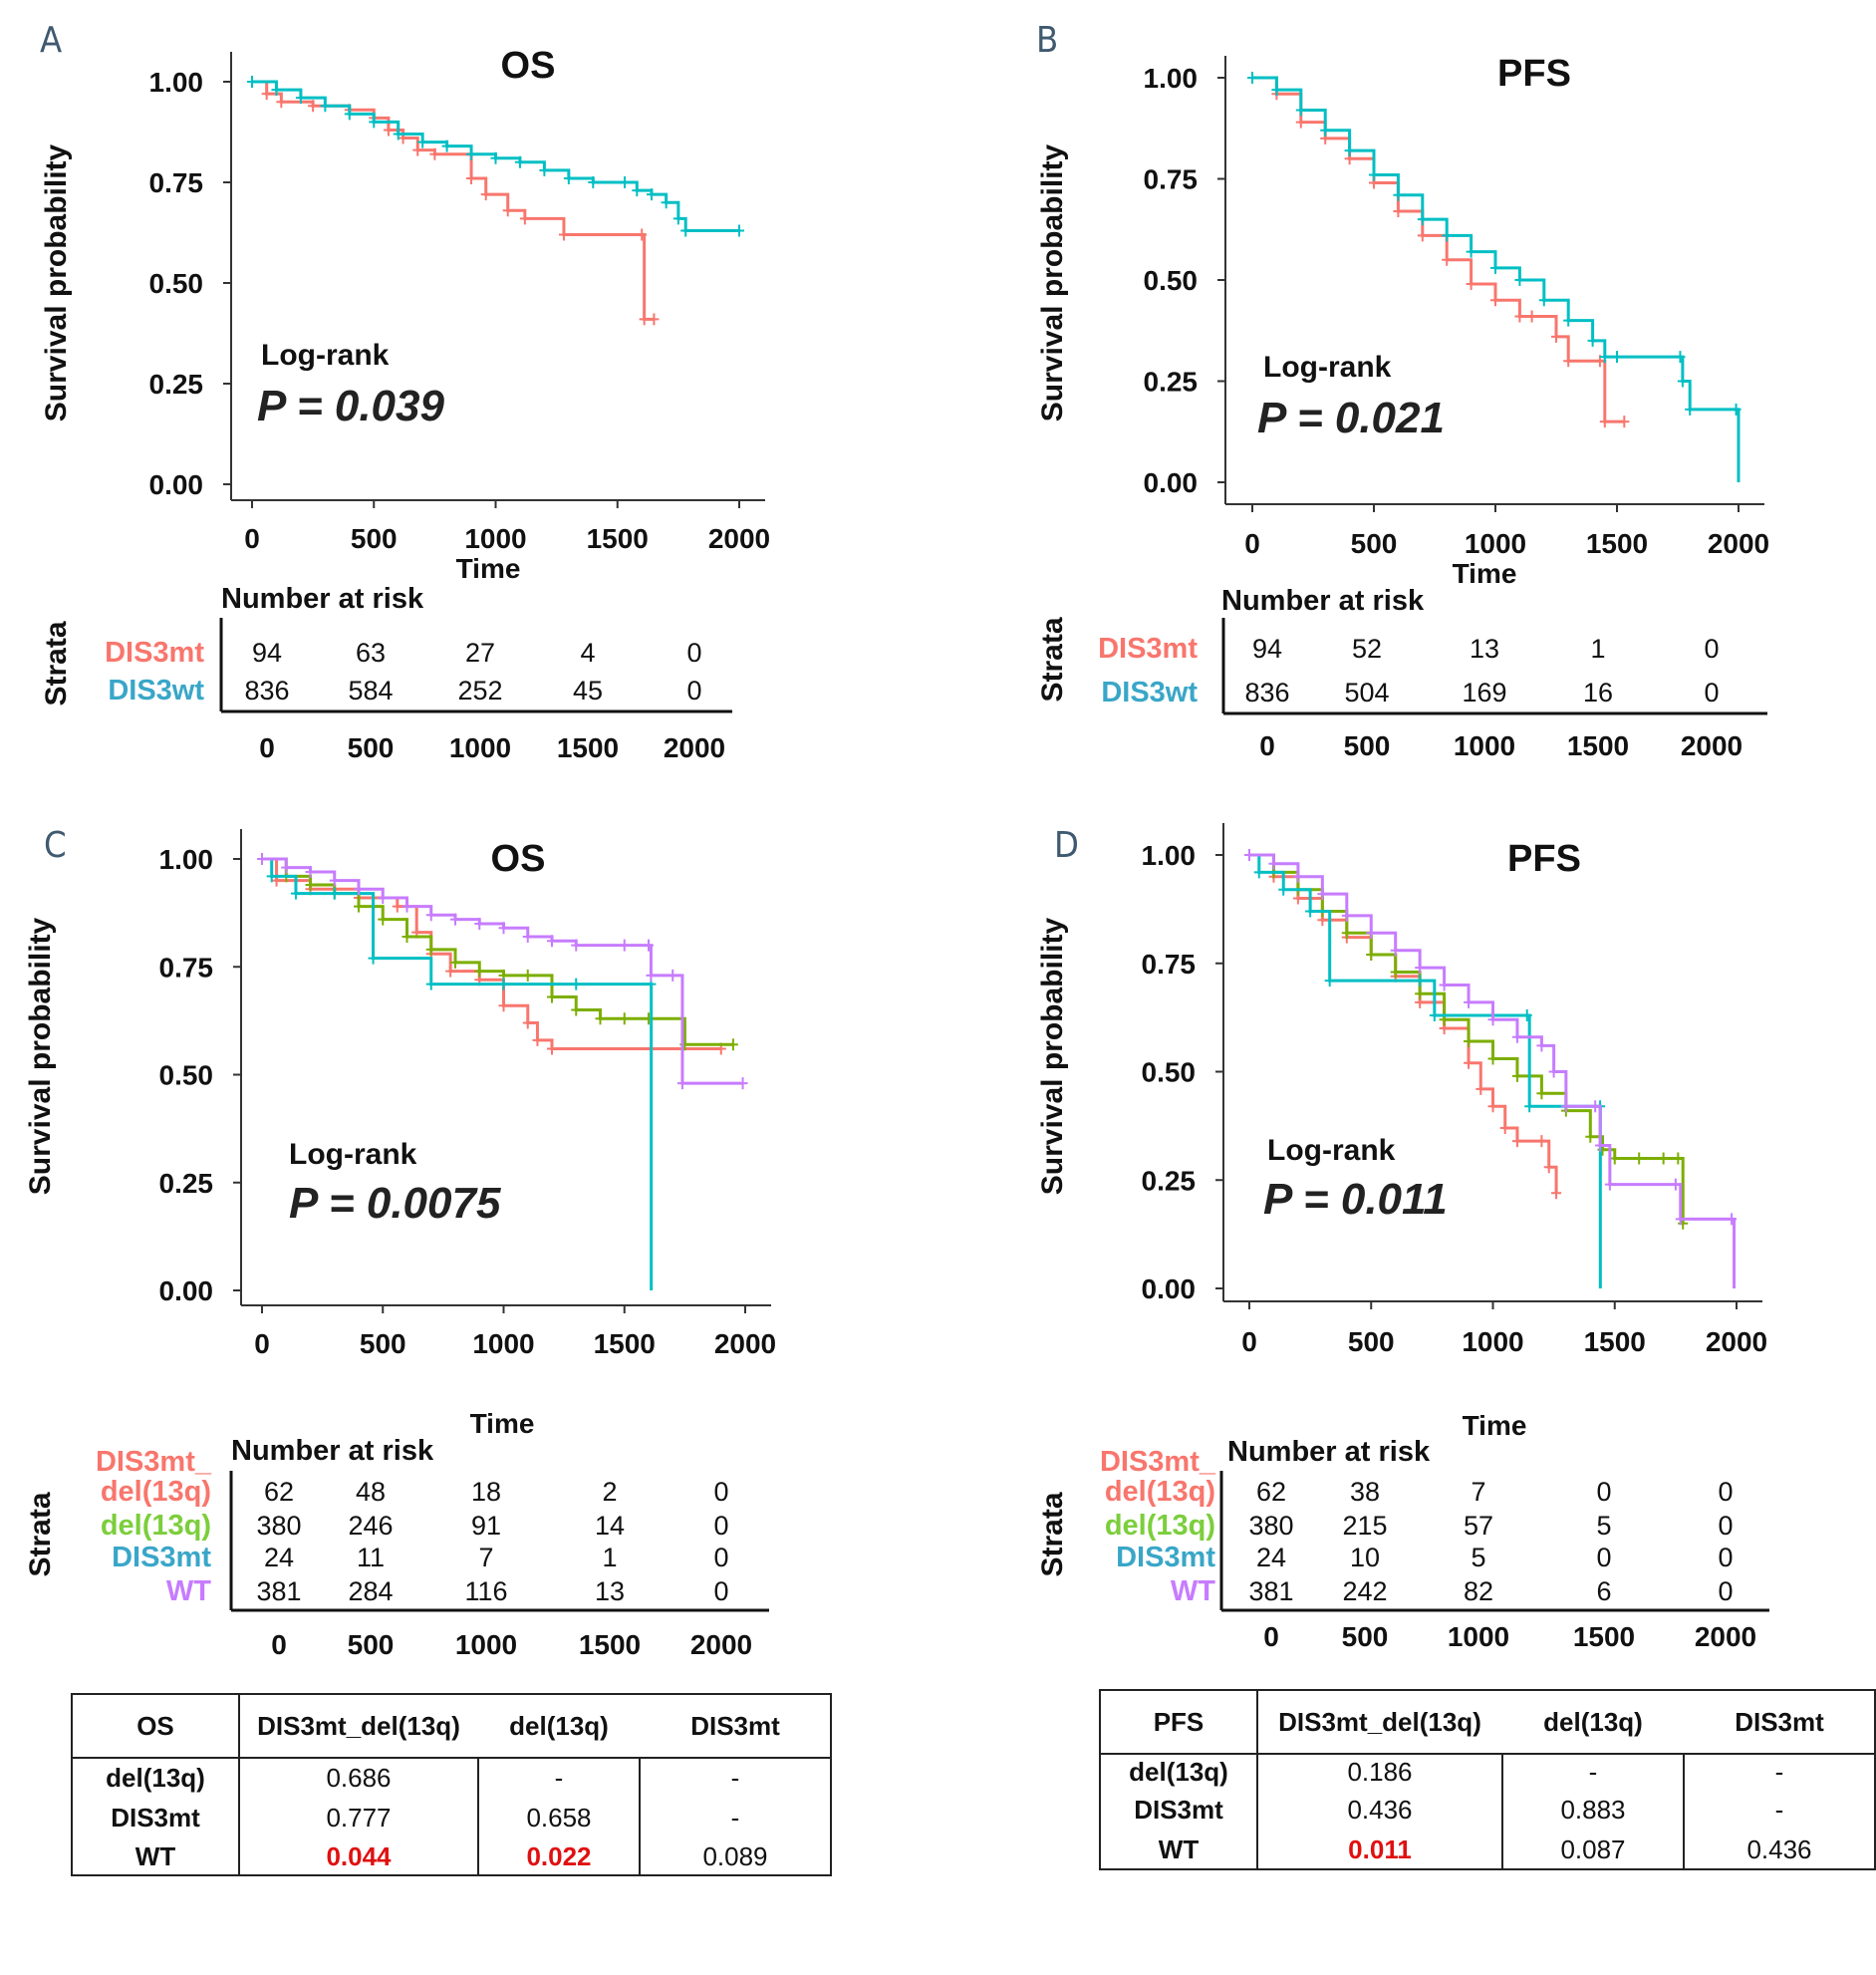 This screenshot has height=1975, width=1876. What do you see at coordinates (1592, 1810) in the screenshot?
I see `table-cell: 0.883` at bounding box center [1592, 1810].